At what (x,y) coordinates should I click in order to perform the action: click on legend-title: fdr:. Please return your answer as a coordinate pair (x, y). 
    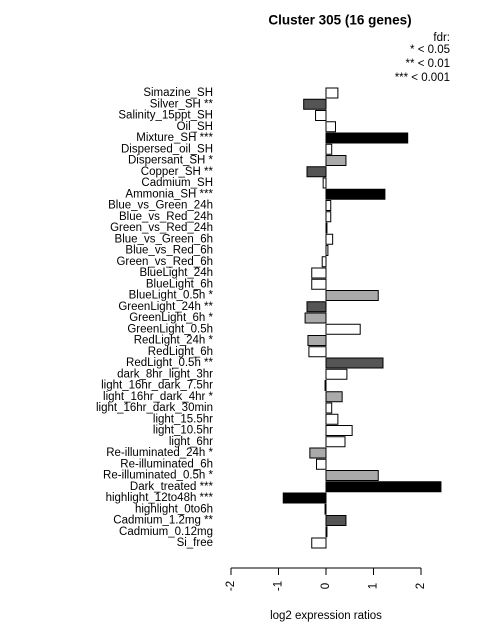
    Looking at the image, I should click on (441, 38).